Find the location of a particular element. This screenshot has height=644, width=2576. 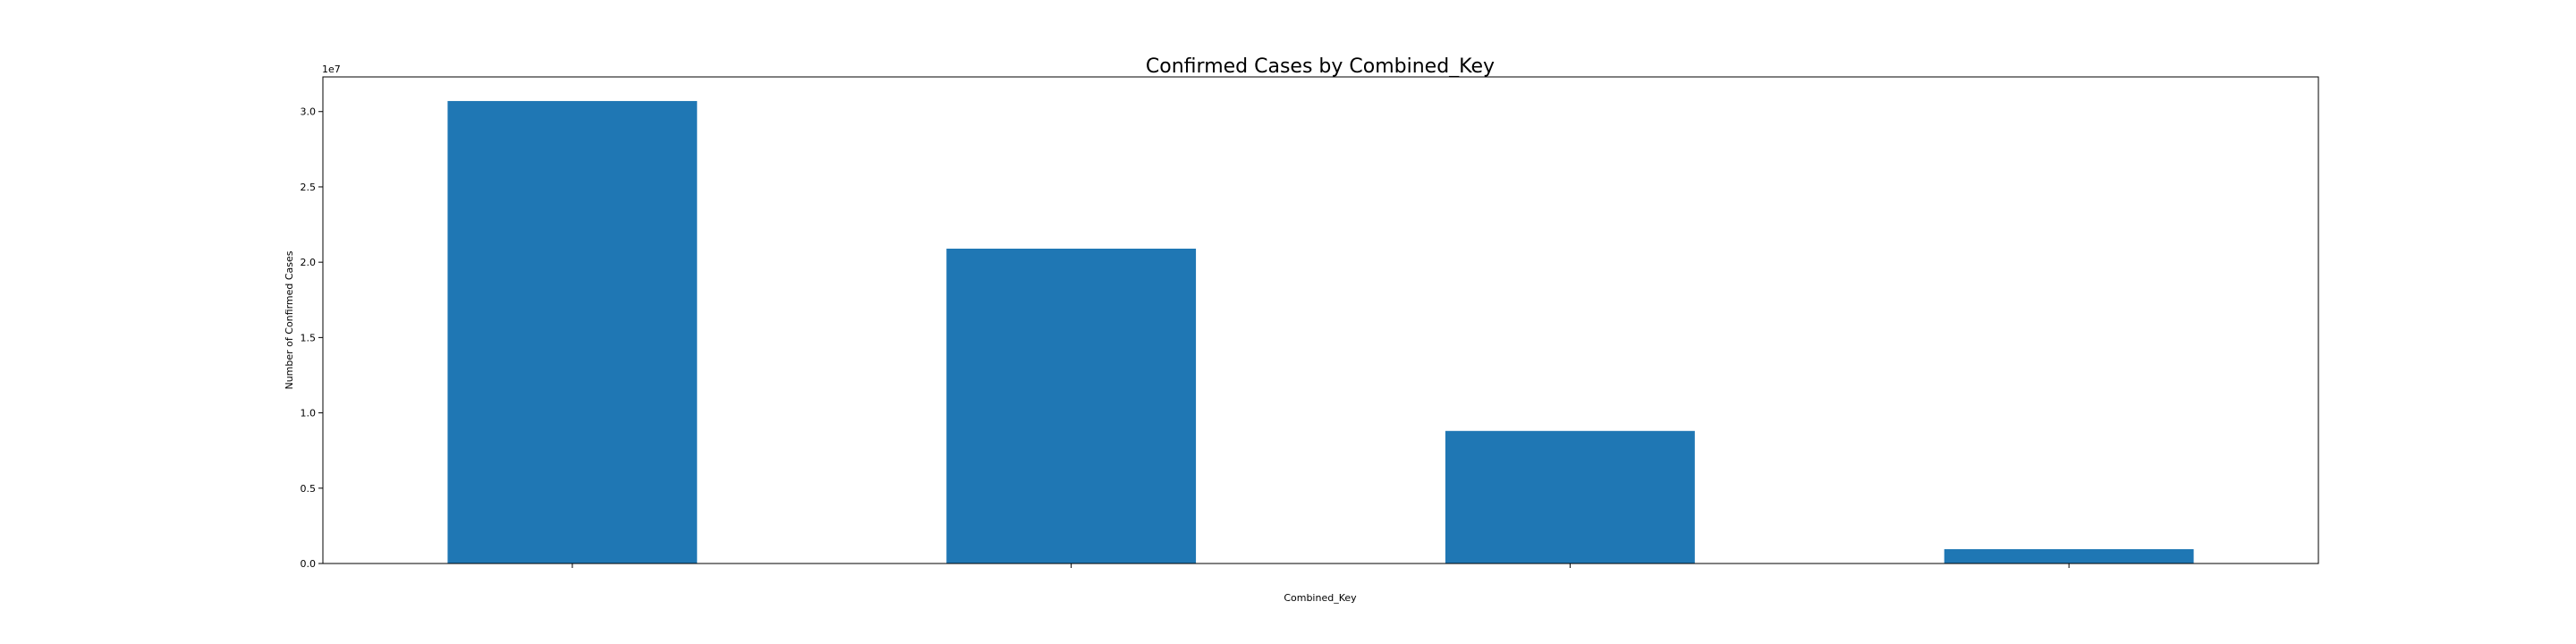

y-axis: 0.0 0.5 1.0 1.5 2.0 2.5 3.0 is located at coordinates (312, 338).